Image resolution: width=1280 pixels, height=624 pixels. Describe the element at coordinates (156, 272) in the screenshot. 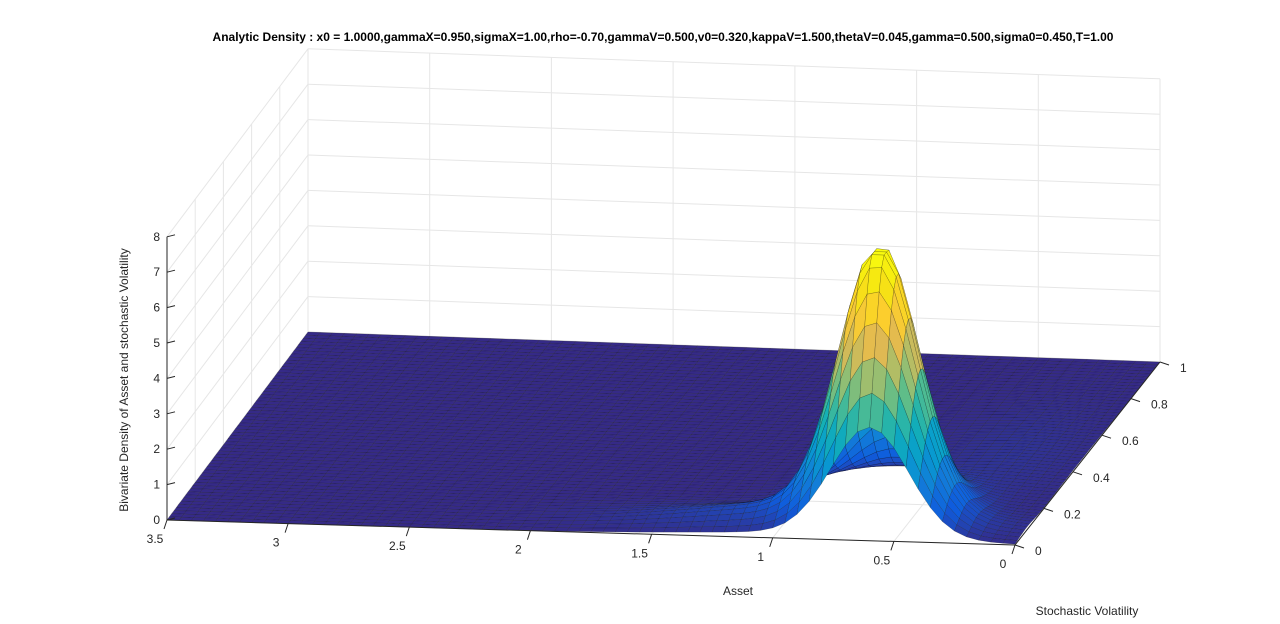

I see `z-tick-label: 7` at that location.